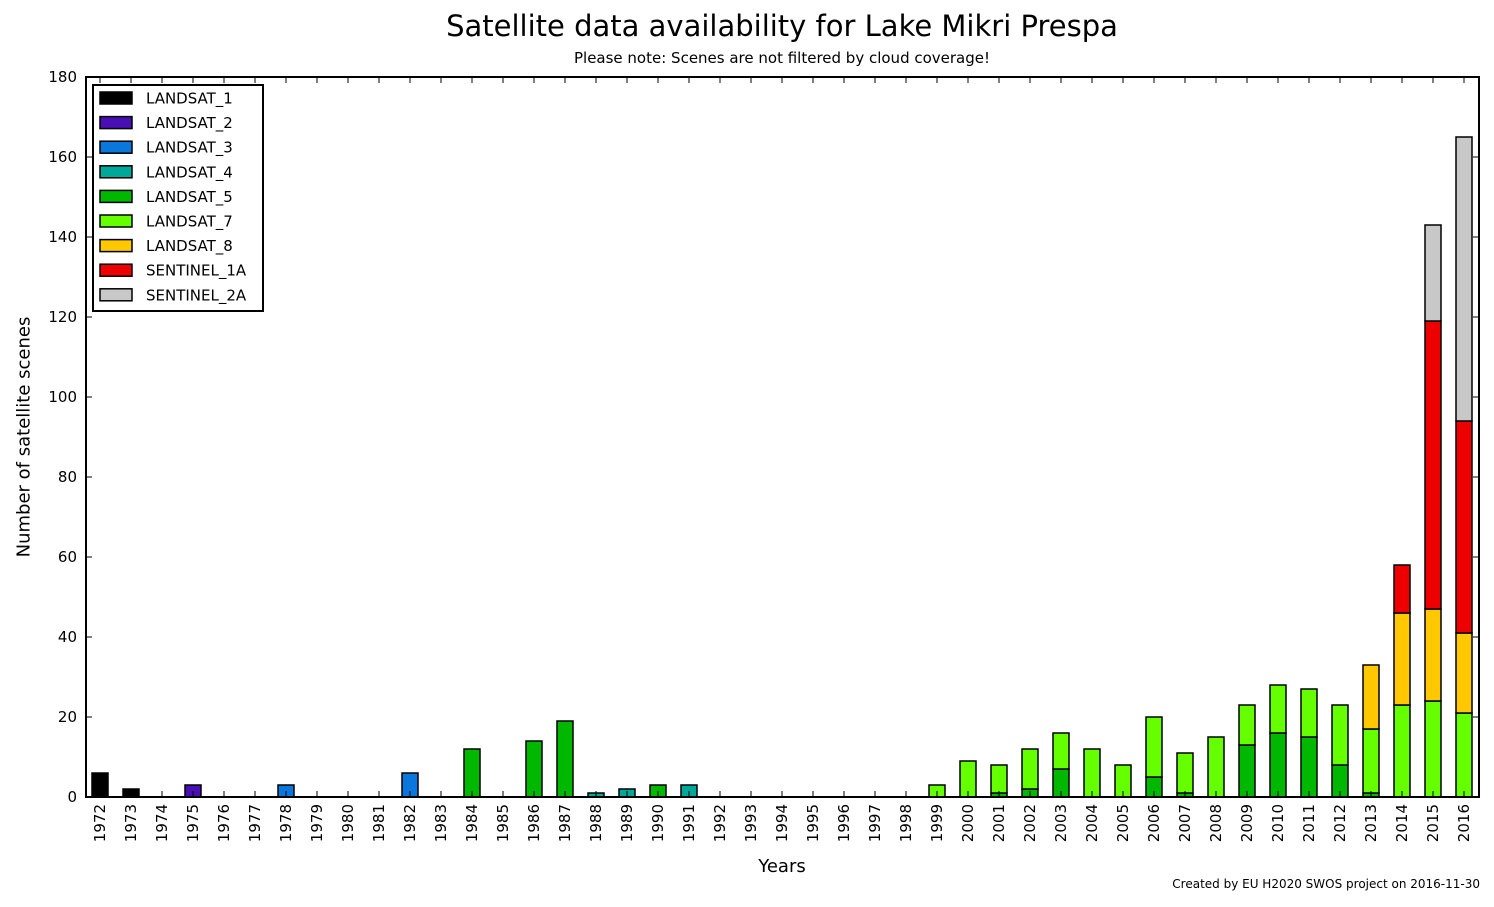 The height and width of the screenshot is (907, 1494). What do you see at coordinates (72, 797) in the screenshot?
I see `y-tick-label: 0` at bounding box center [72, 797].